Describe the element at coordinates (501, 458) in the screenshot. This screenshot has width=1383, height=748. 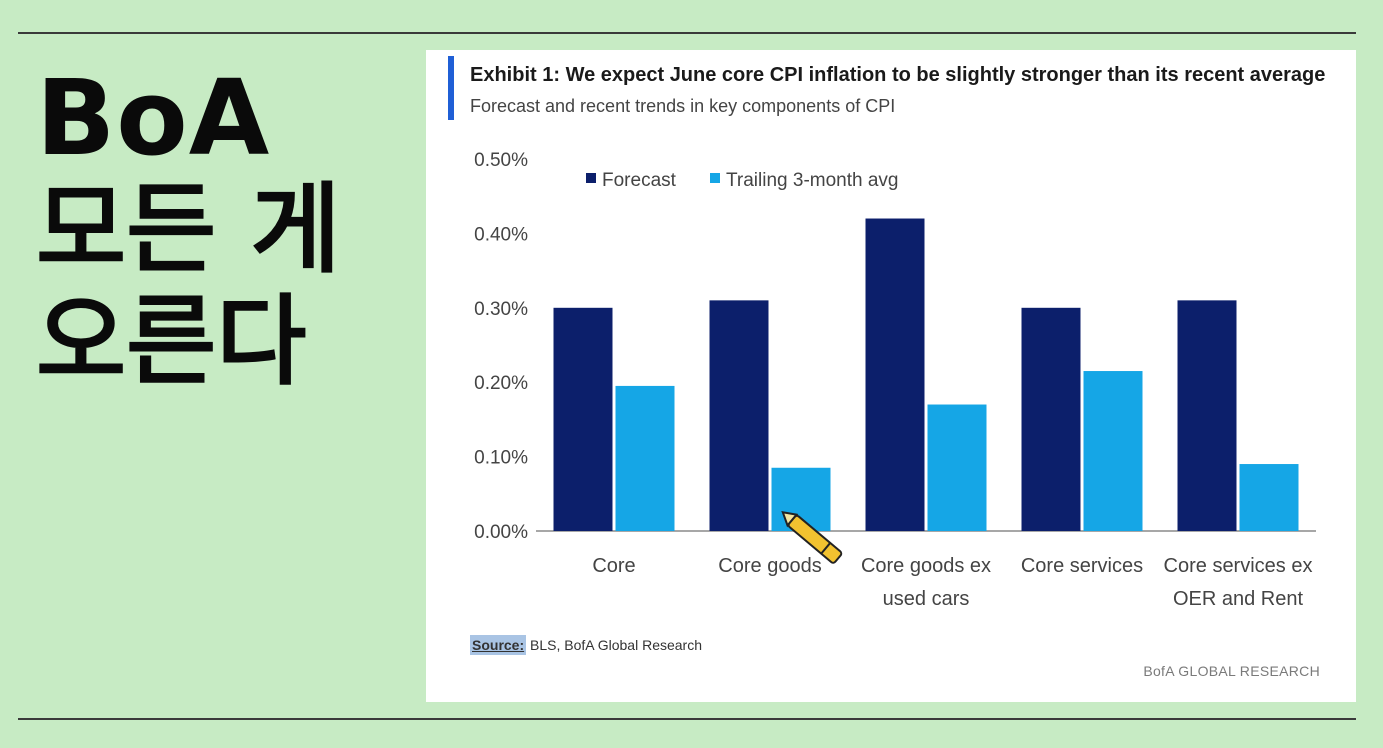
I see `y-tick-label: 0.10%` at that location.